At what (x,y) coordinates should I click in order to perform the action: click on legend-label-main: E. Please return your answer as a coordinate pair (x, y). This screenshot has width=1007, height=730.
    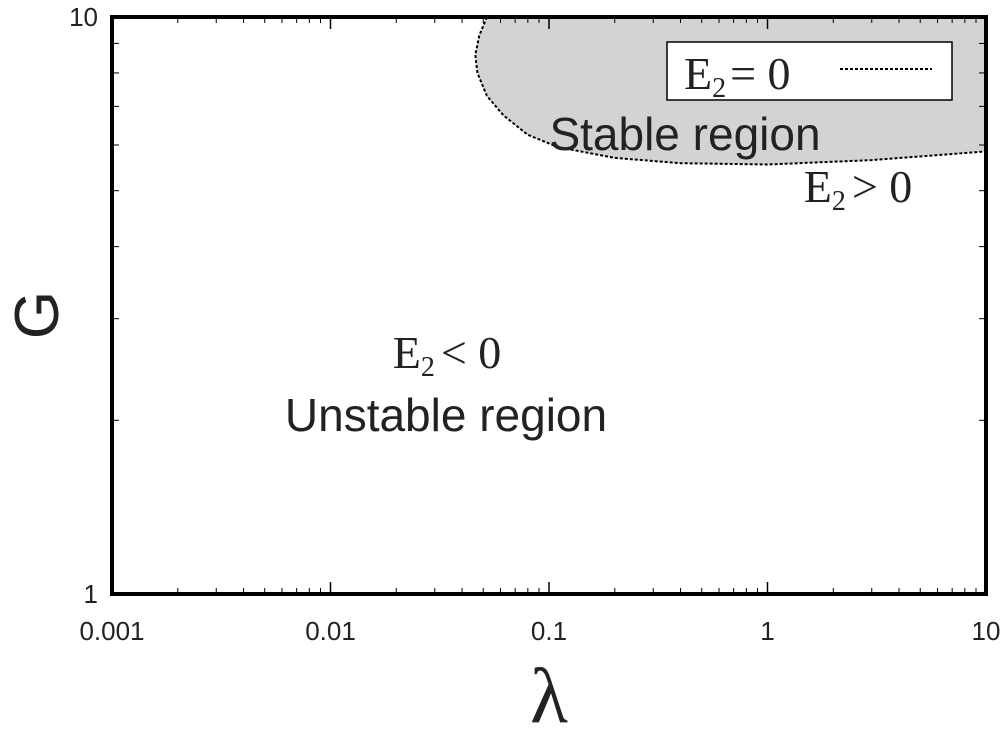
    Looking at the image, I should click on (698, 73).